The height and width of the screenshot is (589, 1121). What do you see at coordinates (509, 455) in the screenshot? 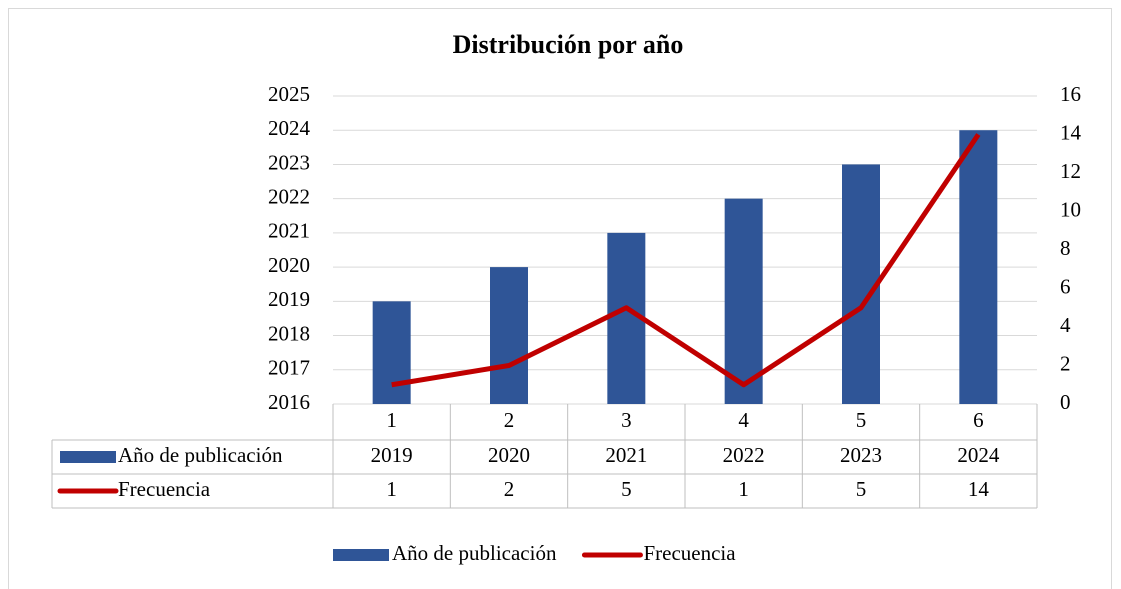
I see `table-cell: 2020` at bounding box center [509, 455].